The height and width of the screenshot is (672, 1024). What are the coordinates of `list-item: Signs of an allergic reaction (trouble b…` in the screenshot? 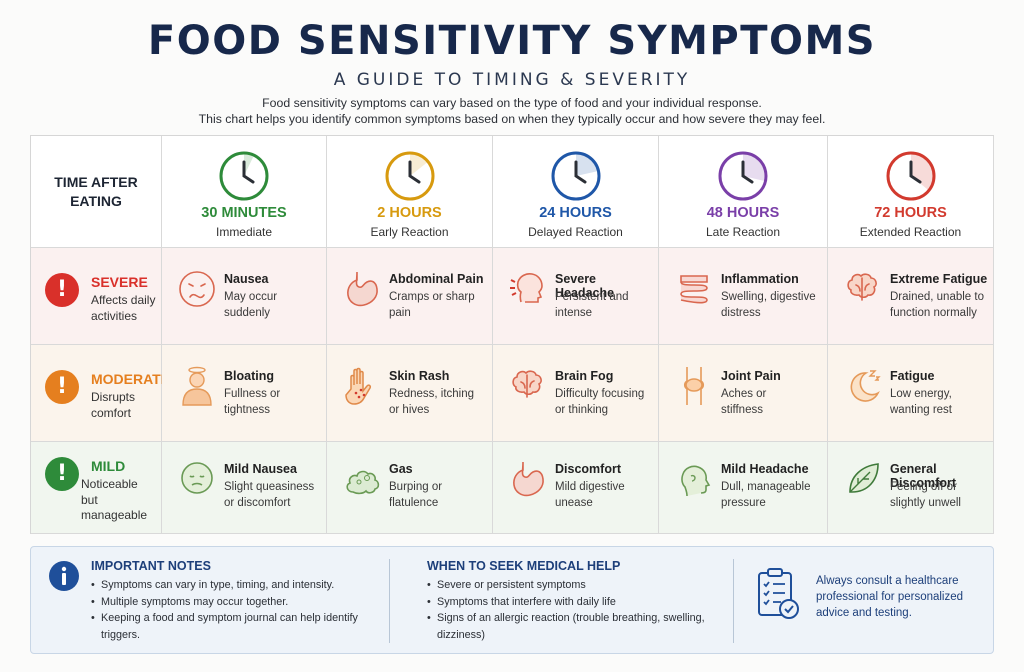 It's located at (572, 626).